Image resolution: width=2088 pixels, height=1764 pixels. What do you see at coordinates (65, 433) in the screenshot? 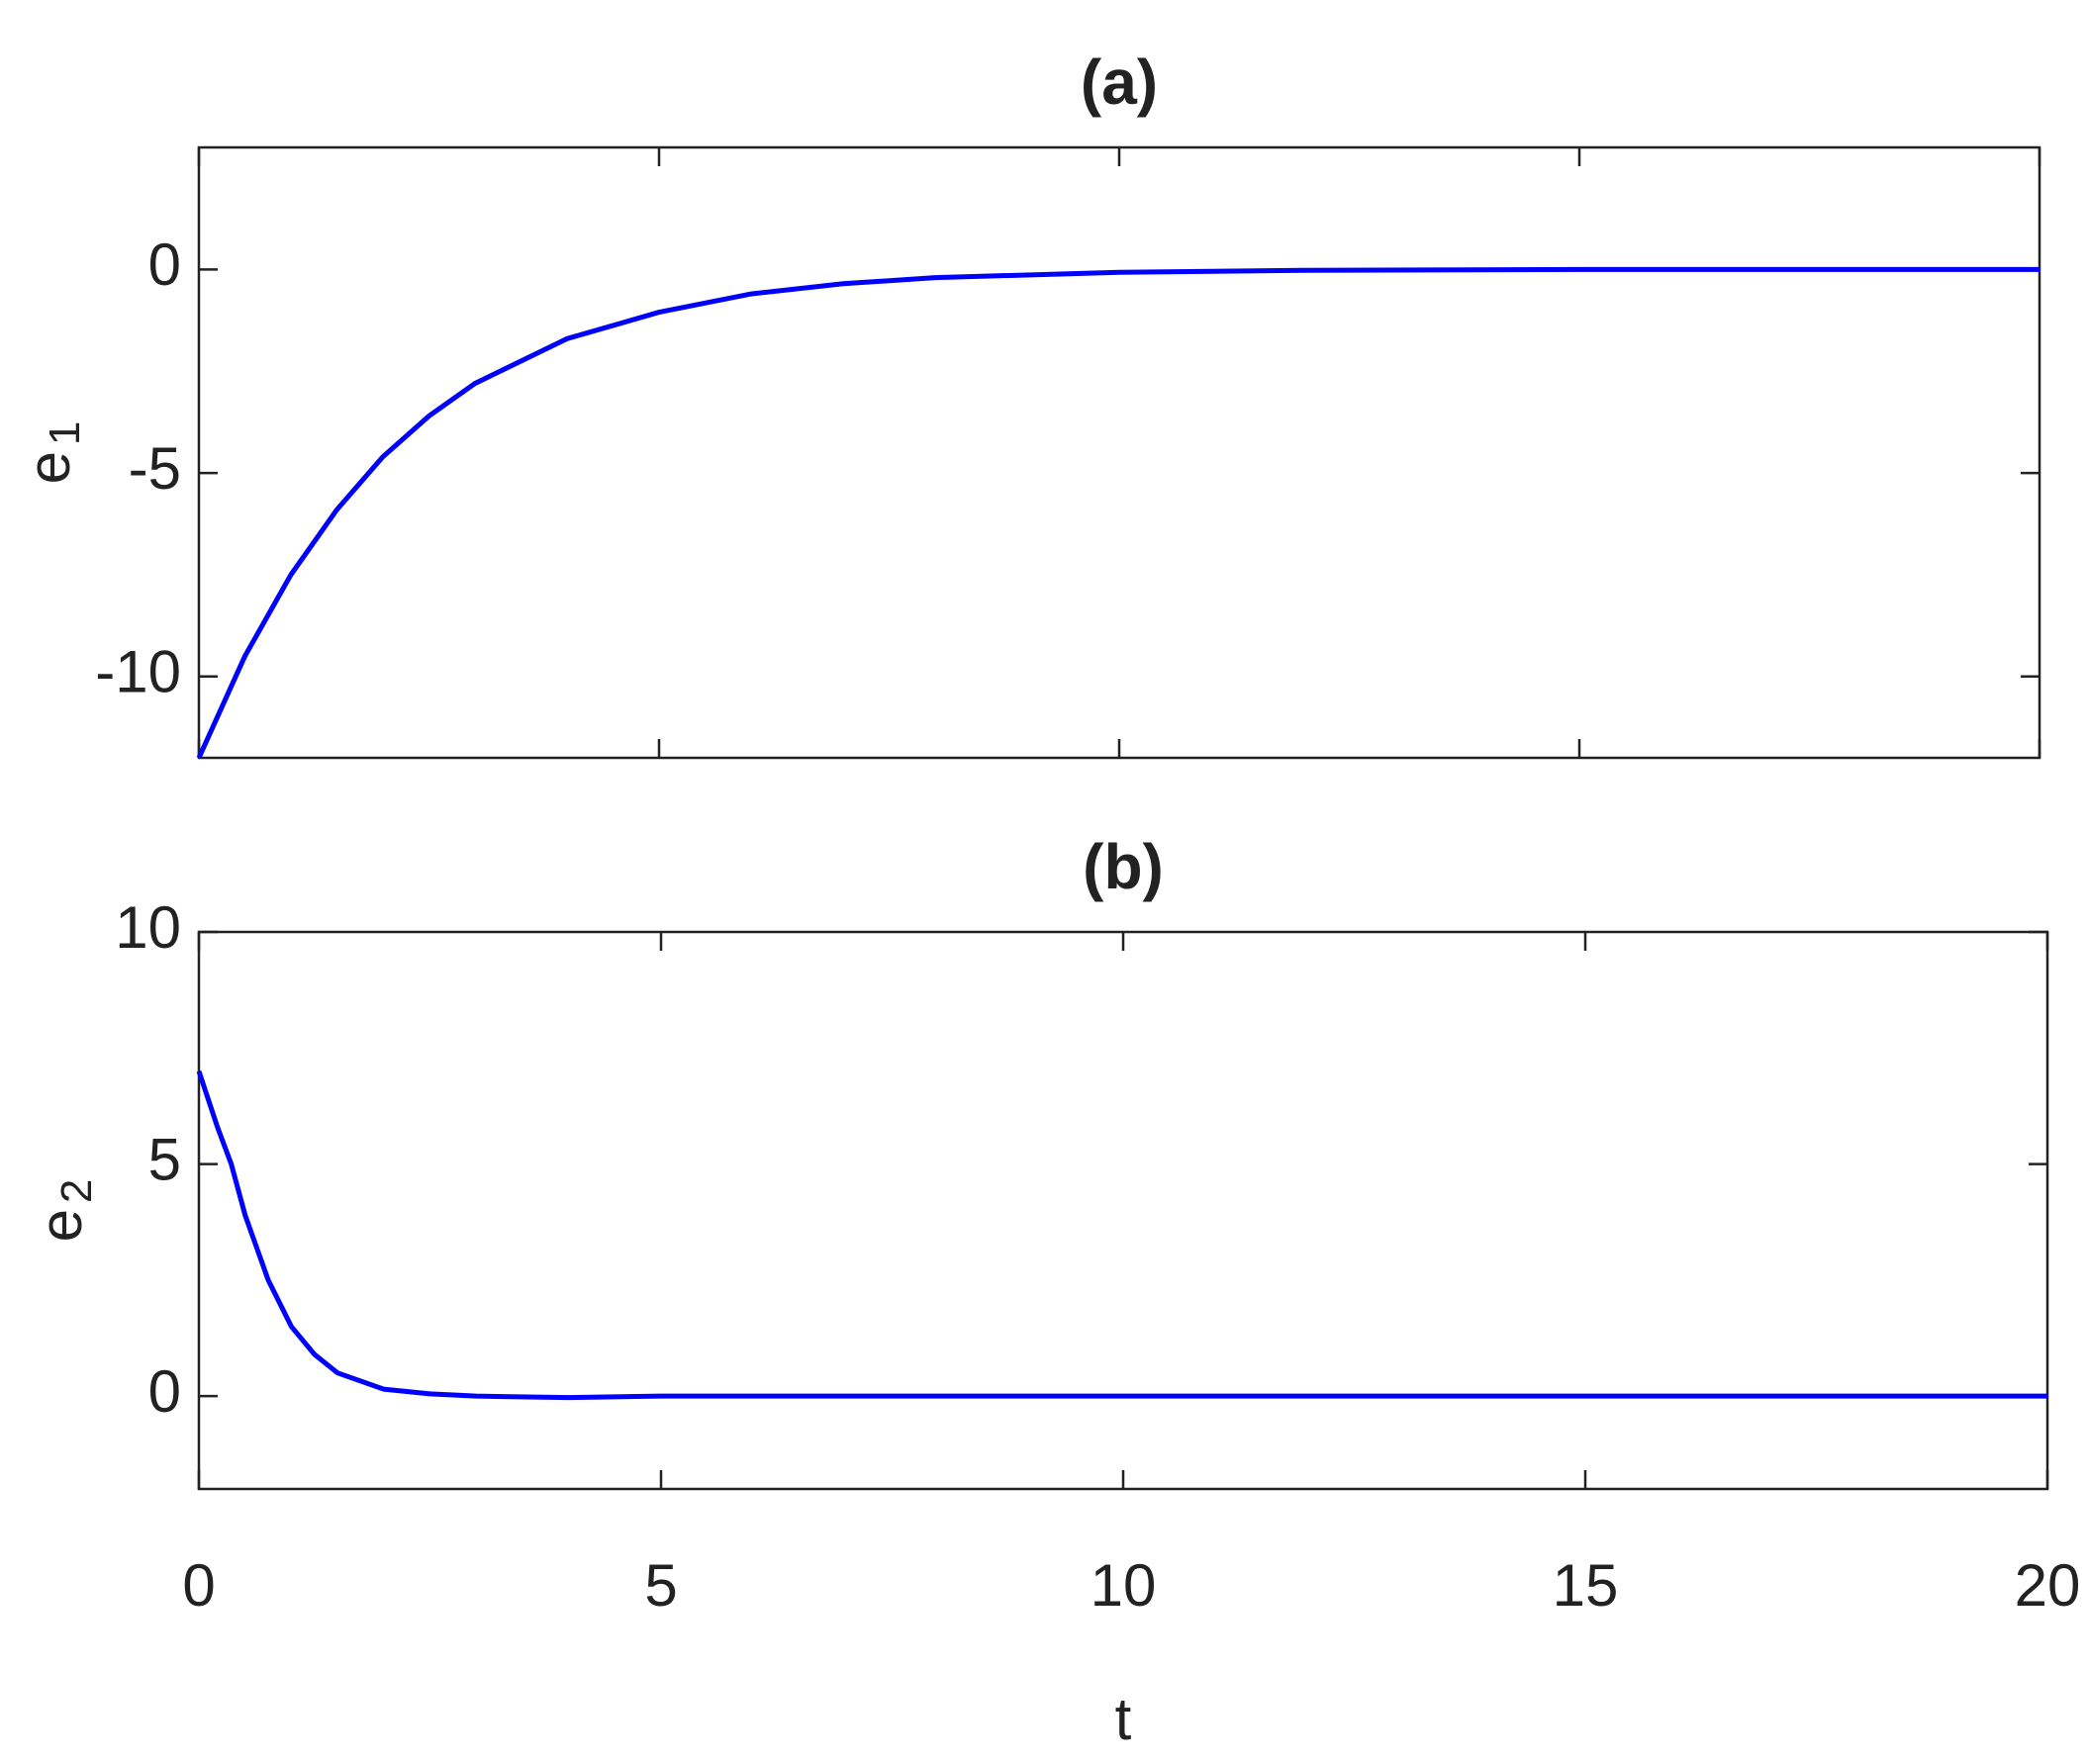
I see `y-label-subscript: 1` at bounding box center [65, 433].